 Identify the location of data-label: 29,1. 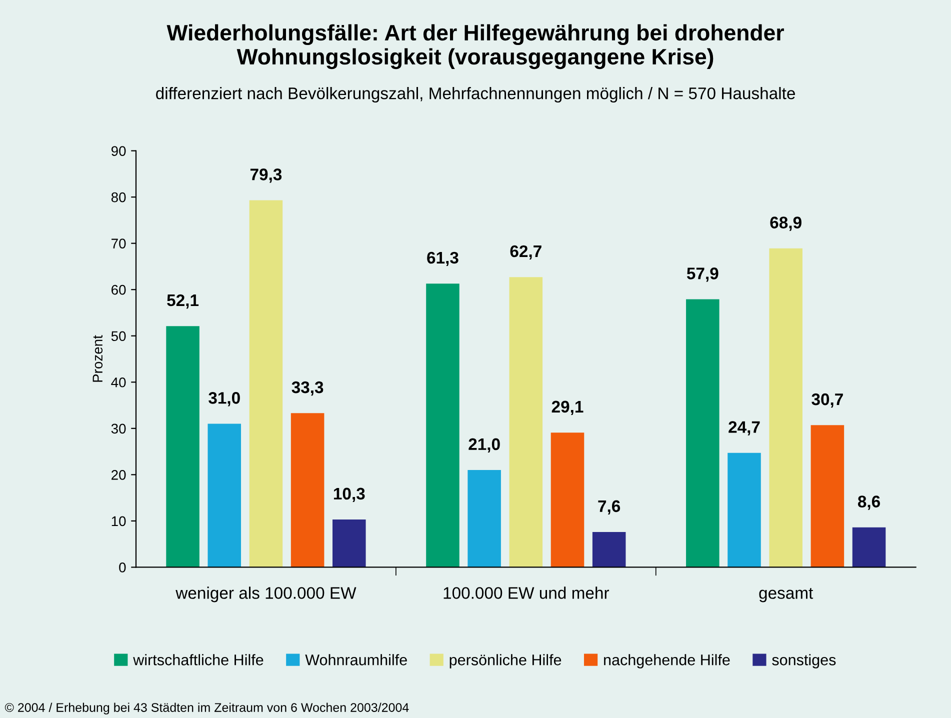
(568, 408).